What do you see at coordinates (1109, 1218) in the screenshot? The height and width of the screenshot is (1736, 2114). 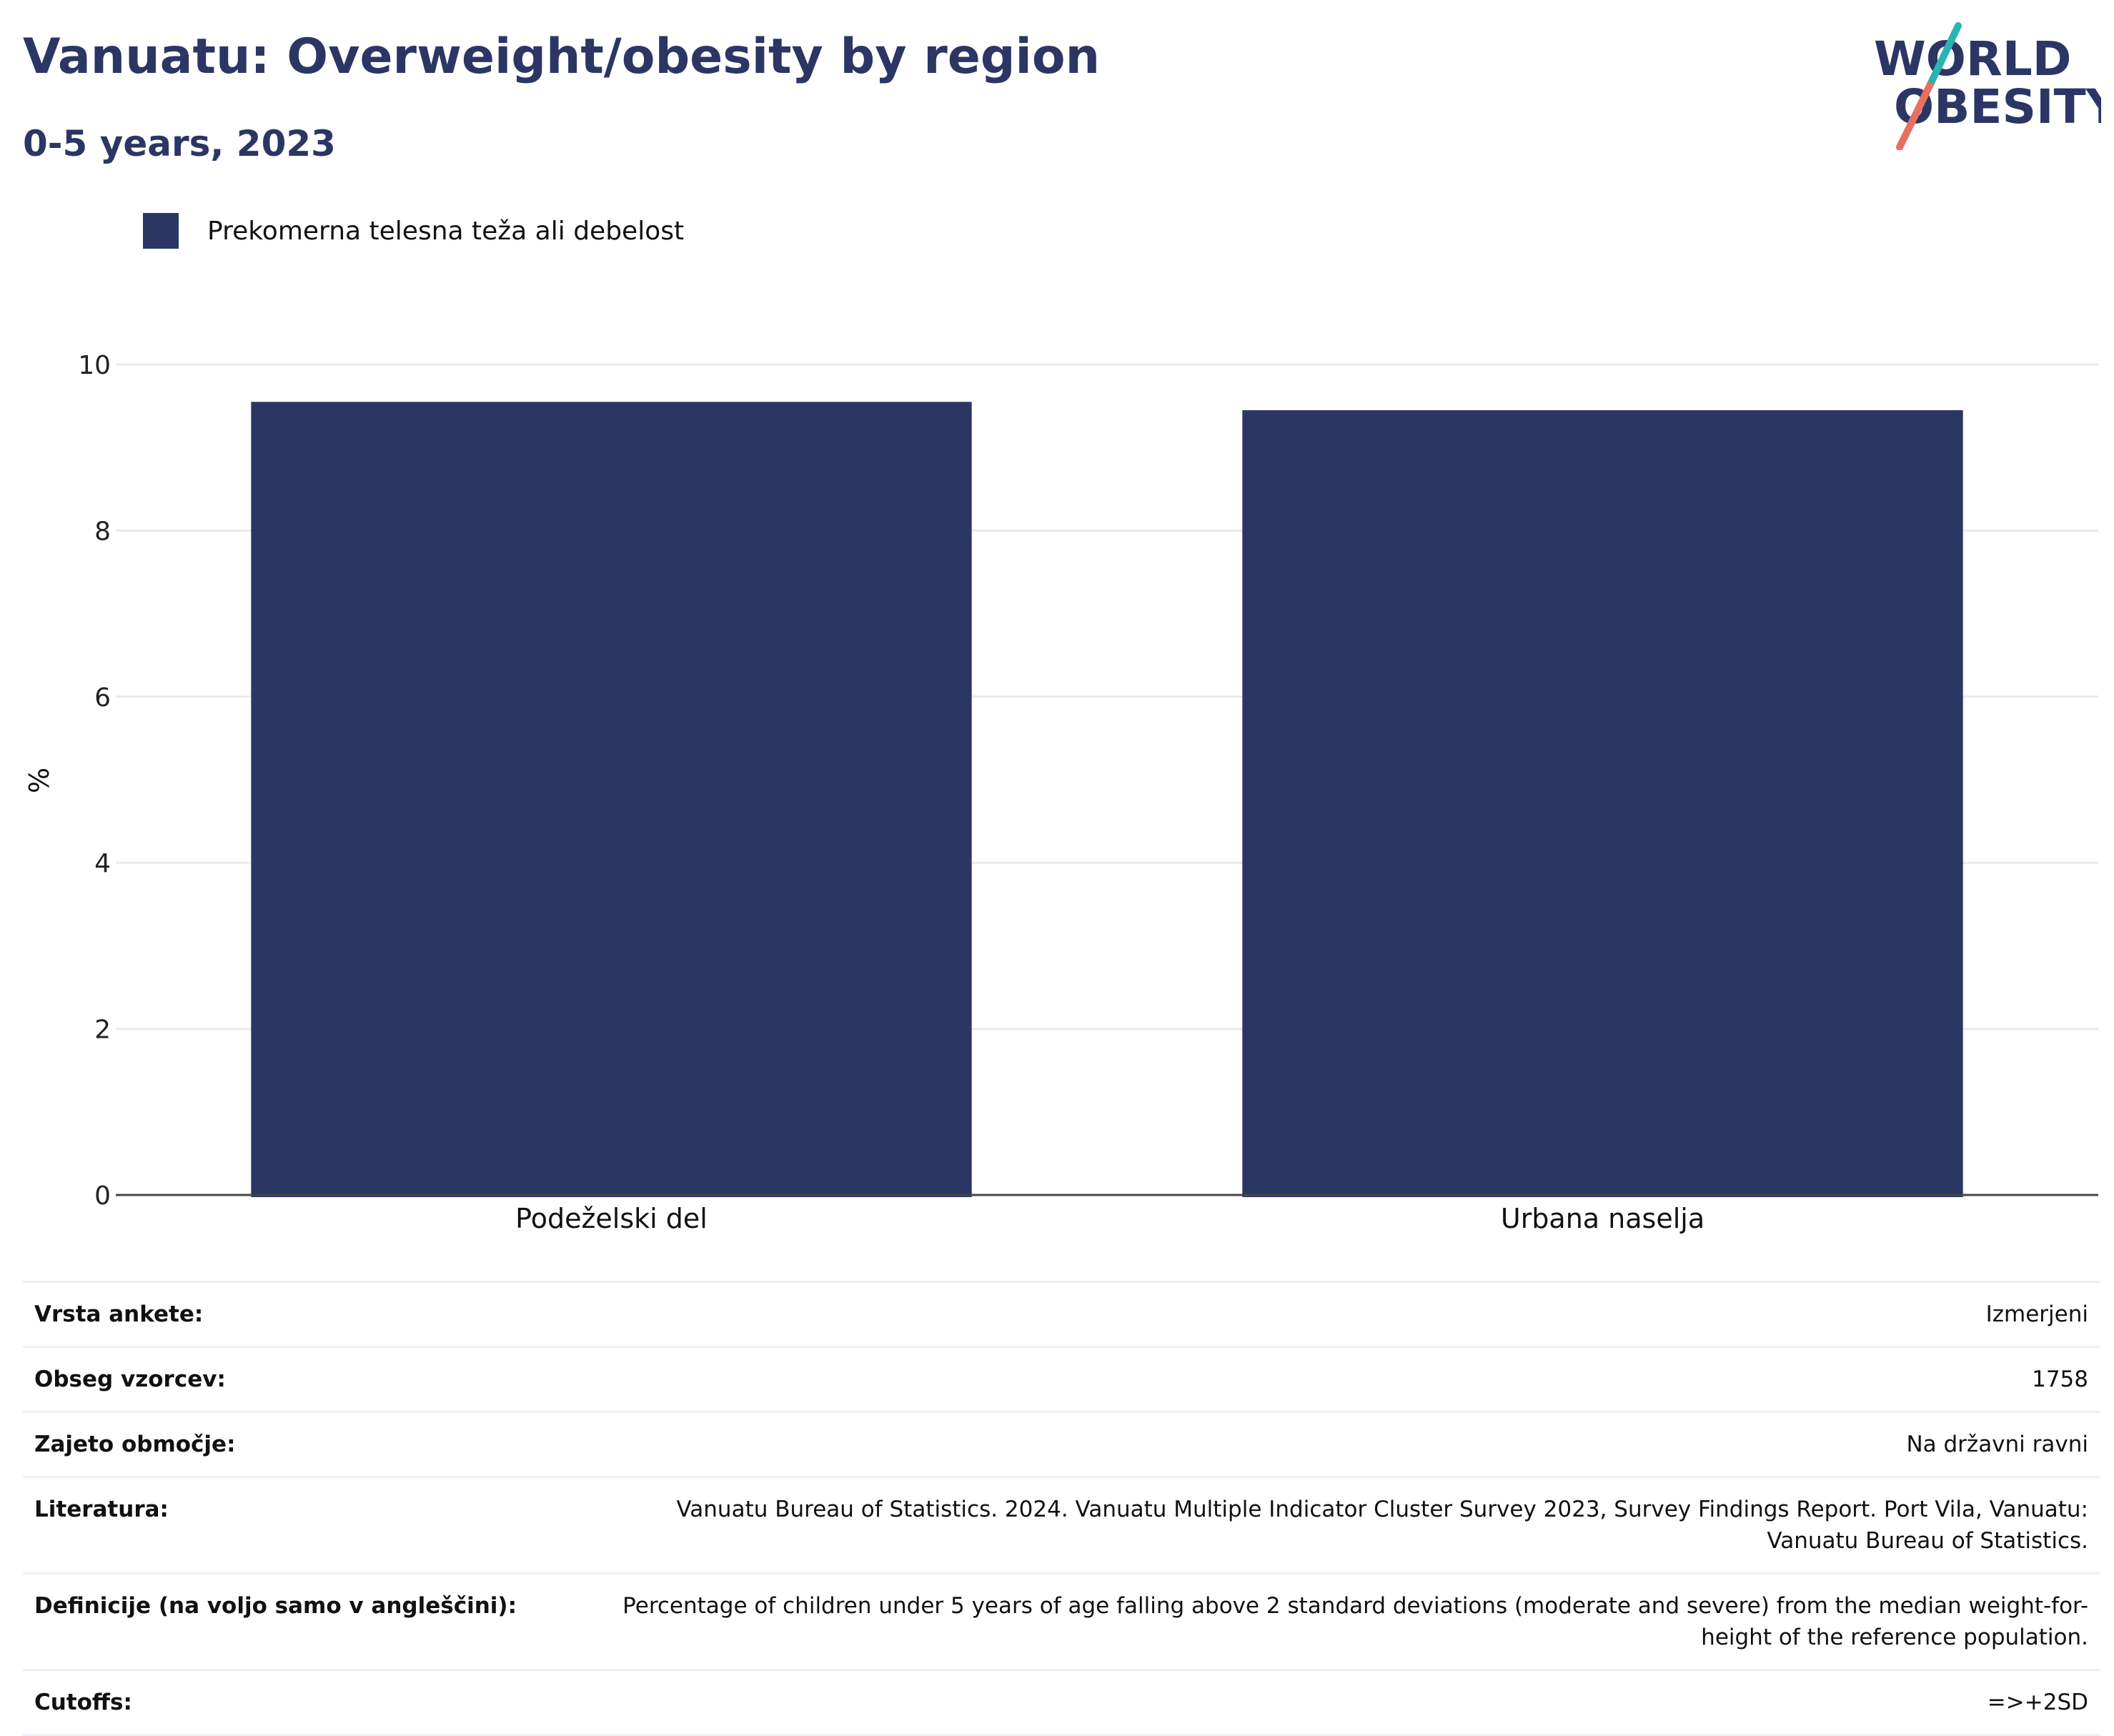 I see `x-axis-ticks: Podeželski del Urbana naselja` at bounding box center [1109, 1218].